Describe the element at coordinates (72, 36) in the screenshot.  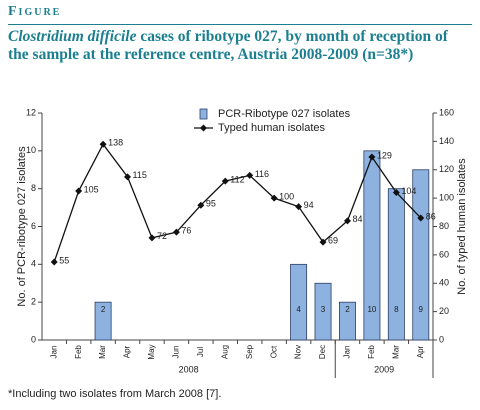
I see `title-species: Clostridium difficile` at that location.